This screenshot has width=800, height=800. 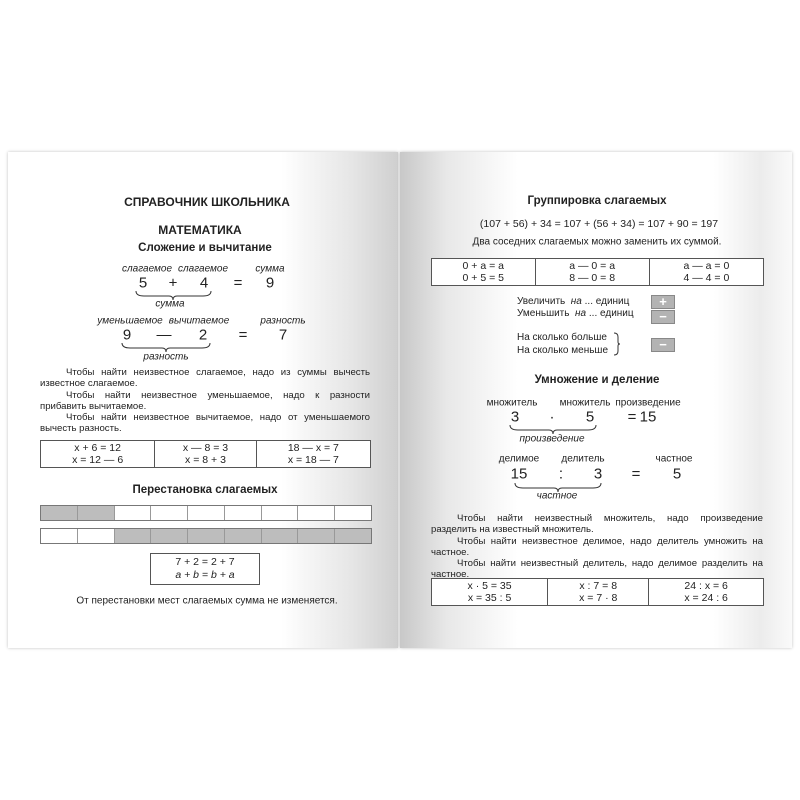 What do you see at coordinates (203, 335) in the screenshot?
I see `operand: 2` at bounding box center [203, 335].